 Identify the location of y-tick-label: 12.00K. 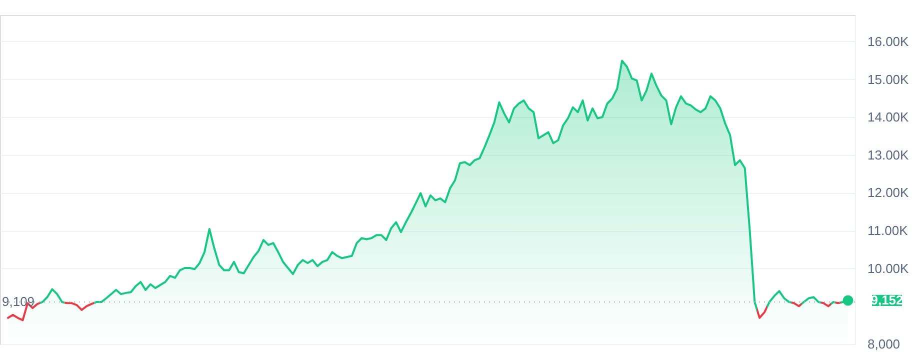
(889, 192).